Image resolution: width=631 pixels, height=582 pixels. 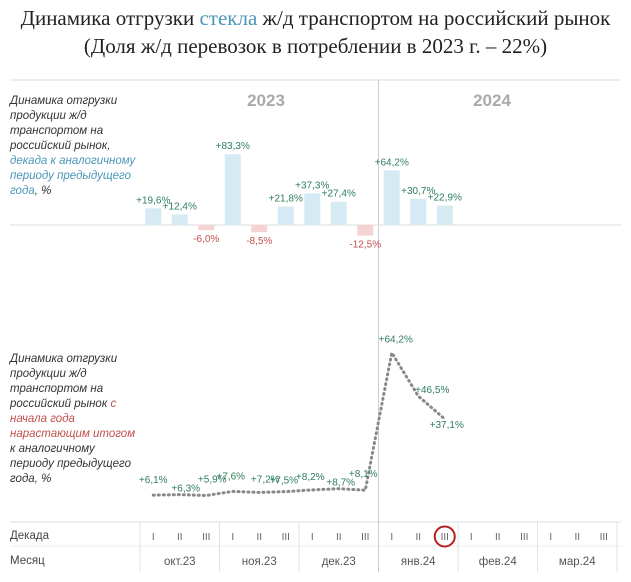 I want to click on bar-data-label: +83,3%, so click(x=233, y=146).